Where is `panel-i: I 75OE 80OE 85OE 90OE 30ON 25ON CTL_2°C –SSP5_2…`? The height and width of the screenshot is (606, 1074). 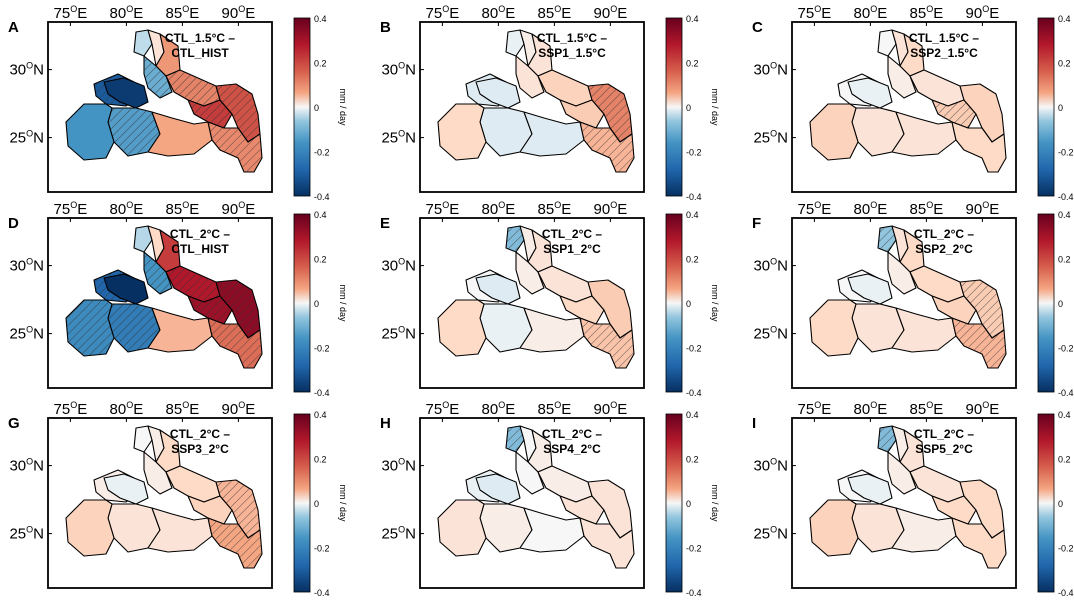
panel-i: I 75OE 80OE 85OE 90OE 30ON 25ON CTL_2°C –SSP5_2… is located at coordinates (913, 499).